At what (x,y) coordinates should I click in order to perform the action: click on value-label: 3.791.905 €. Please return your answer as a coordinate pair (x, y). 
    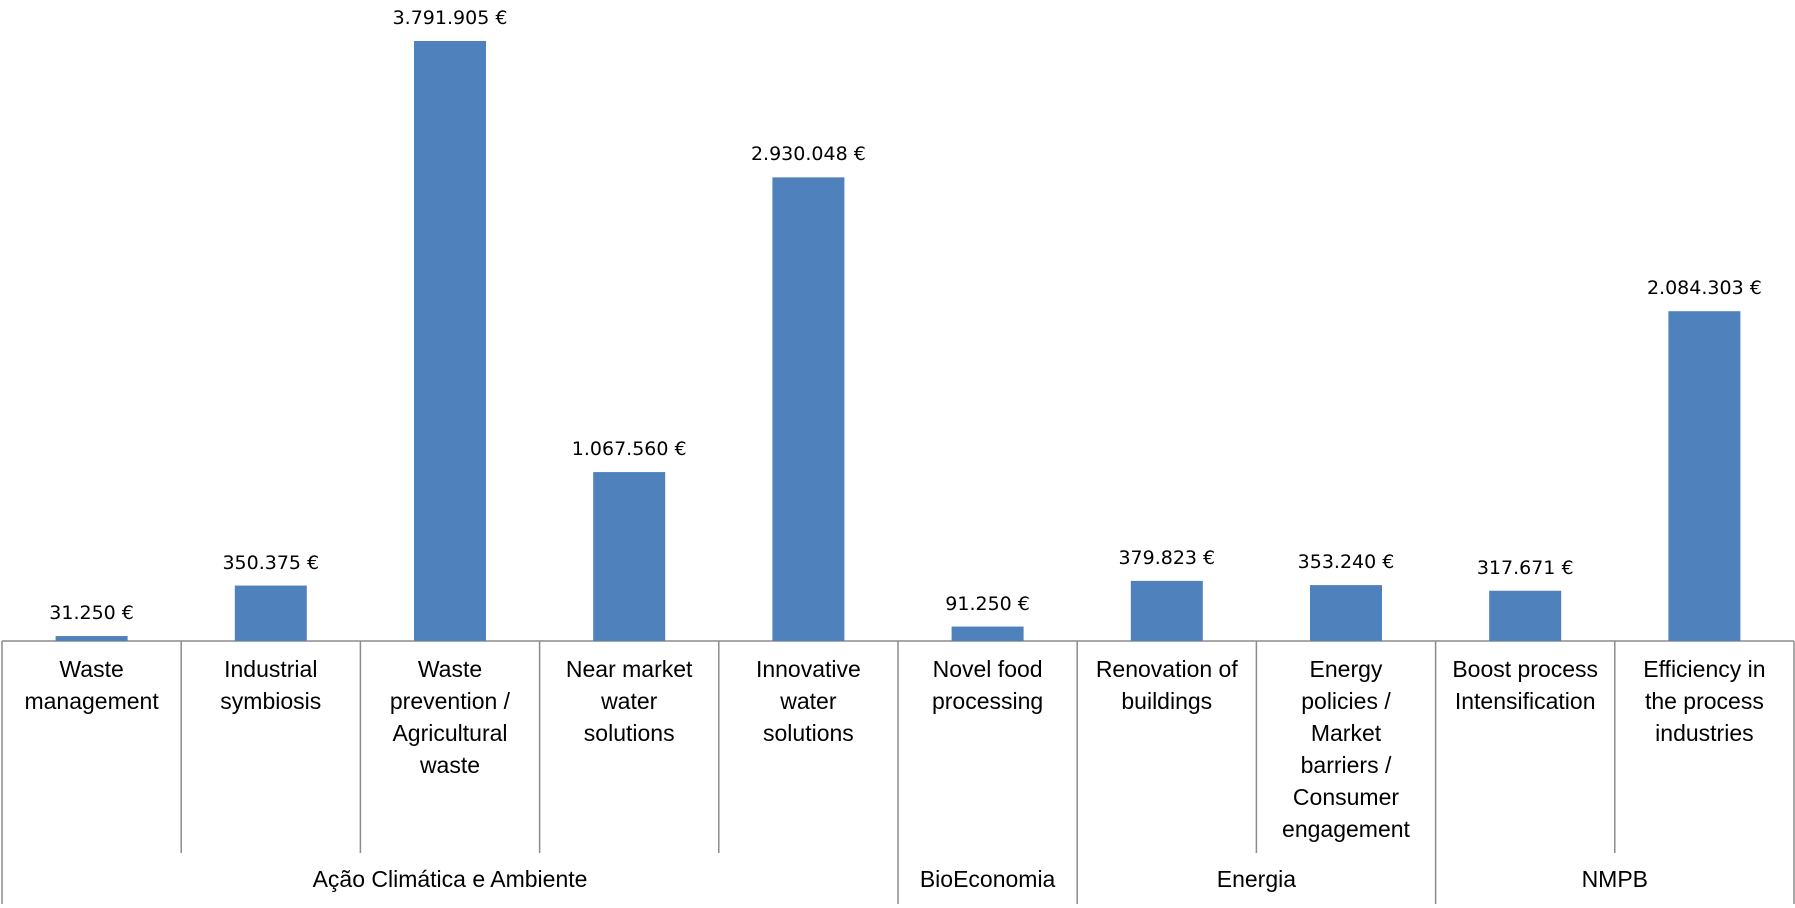
    Looking at the image, I should click on (450, 18).